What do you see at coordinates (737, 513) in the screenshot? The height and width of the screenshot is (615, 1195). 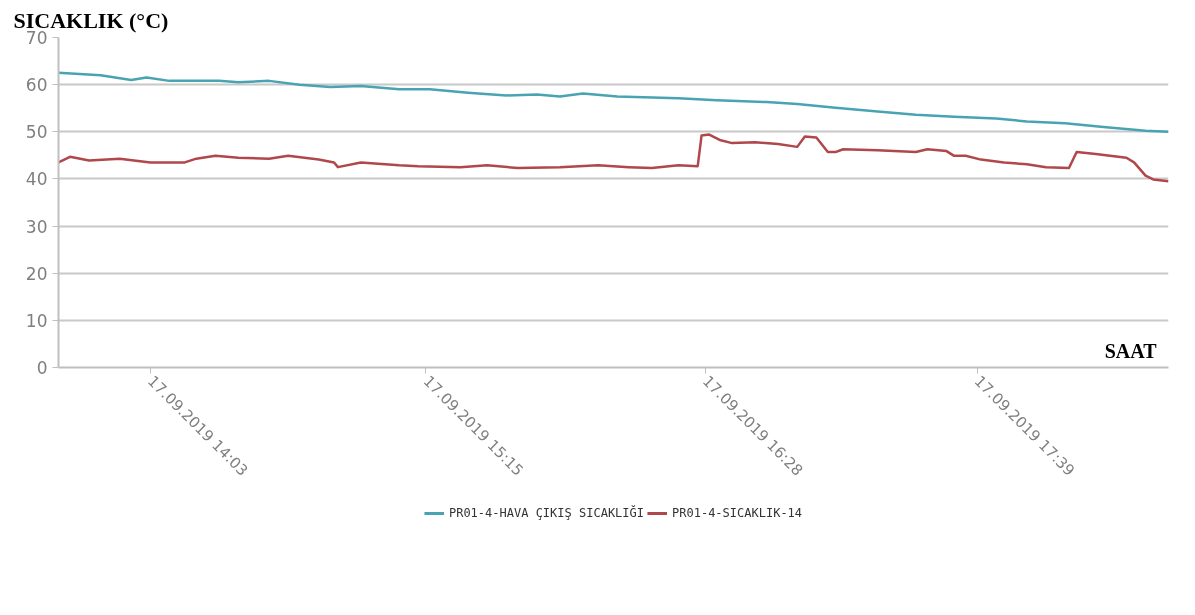 I see `legend-label: PR01-4-SICAKLIK-14` at bounding box center [737, 513].